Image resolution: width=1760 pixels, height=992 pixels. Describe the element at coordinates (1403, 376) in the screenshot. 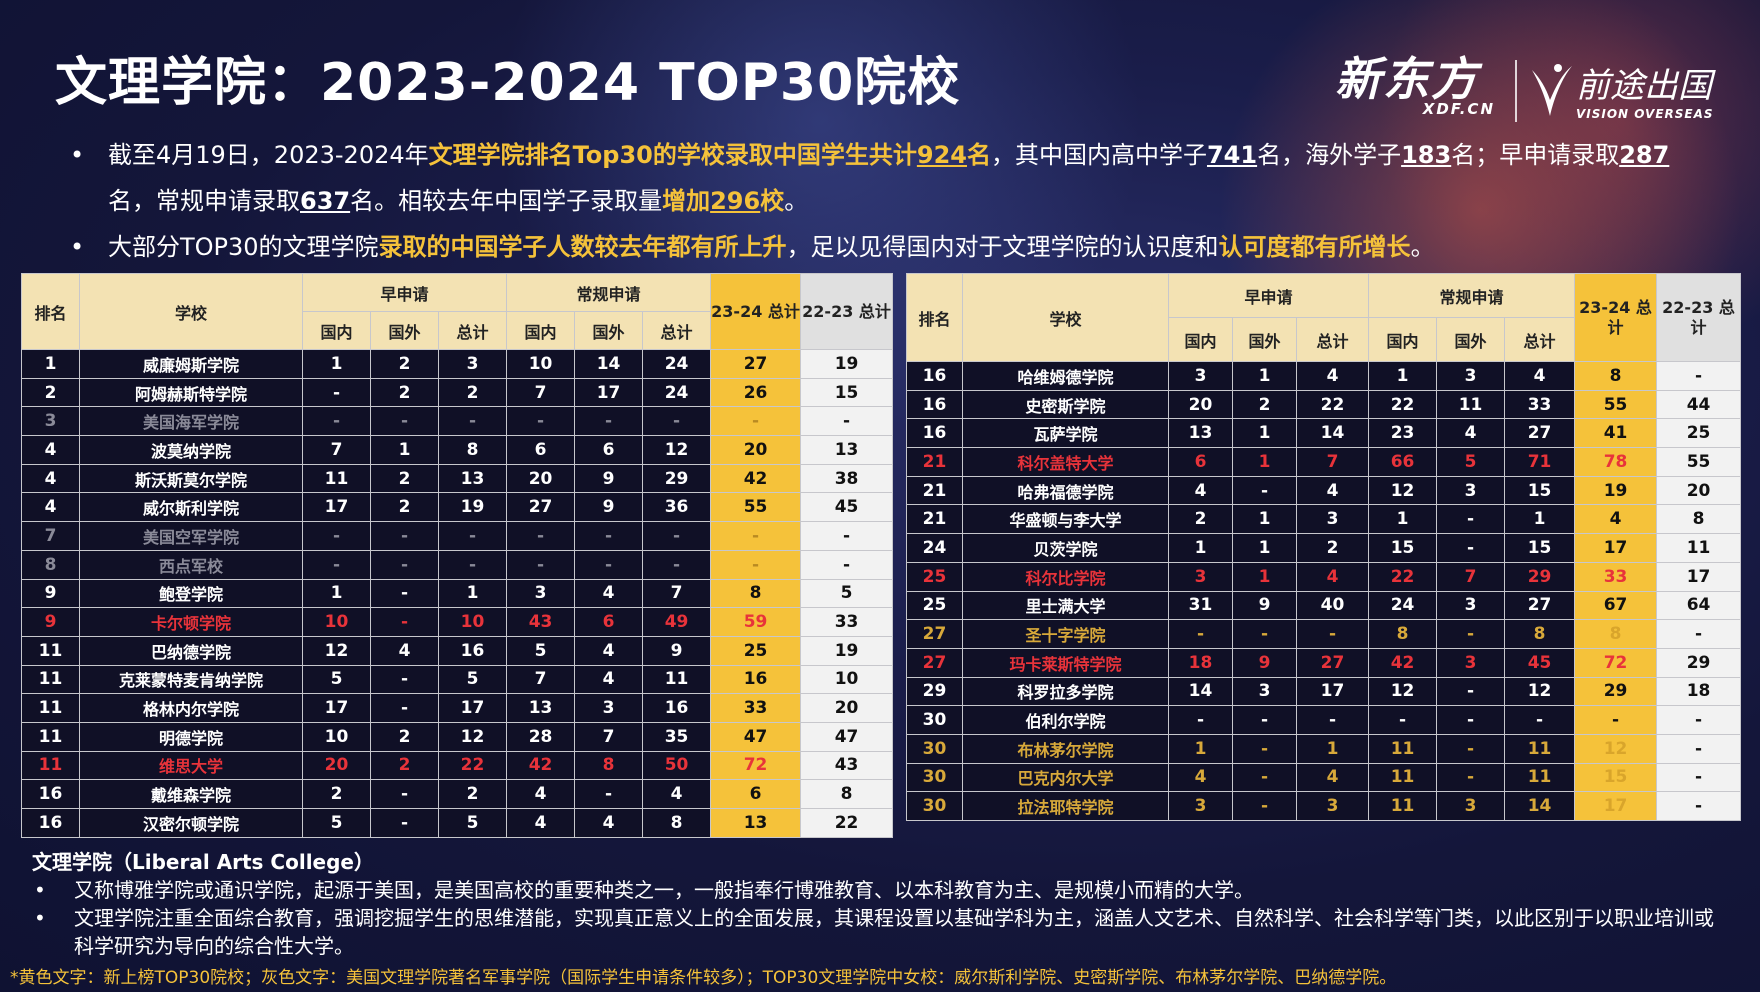

I see `cell-rd-domestic: 1` at that location.